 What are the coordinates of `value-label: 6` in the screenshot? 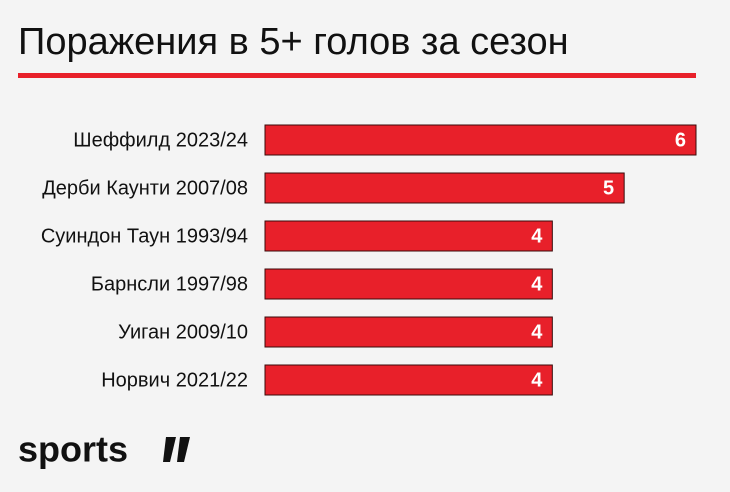 It's located at (680, 140).